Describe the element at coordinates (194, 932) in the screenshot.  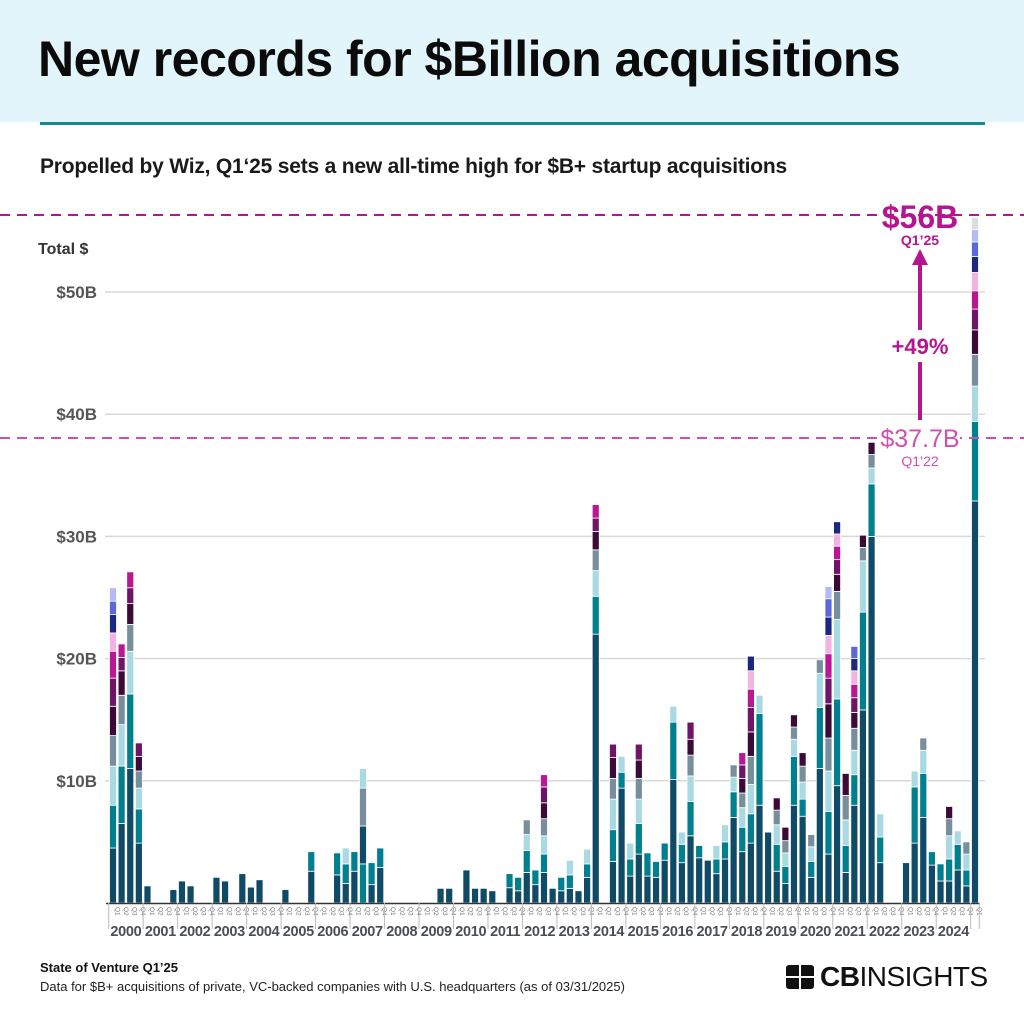
I see `x-year-label: 2002` at that location.